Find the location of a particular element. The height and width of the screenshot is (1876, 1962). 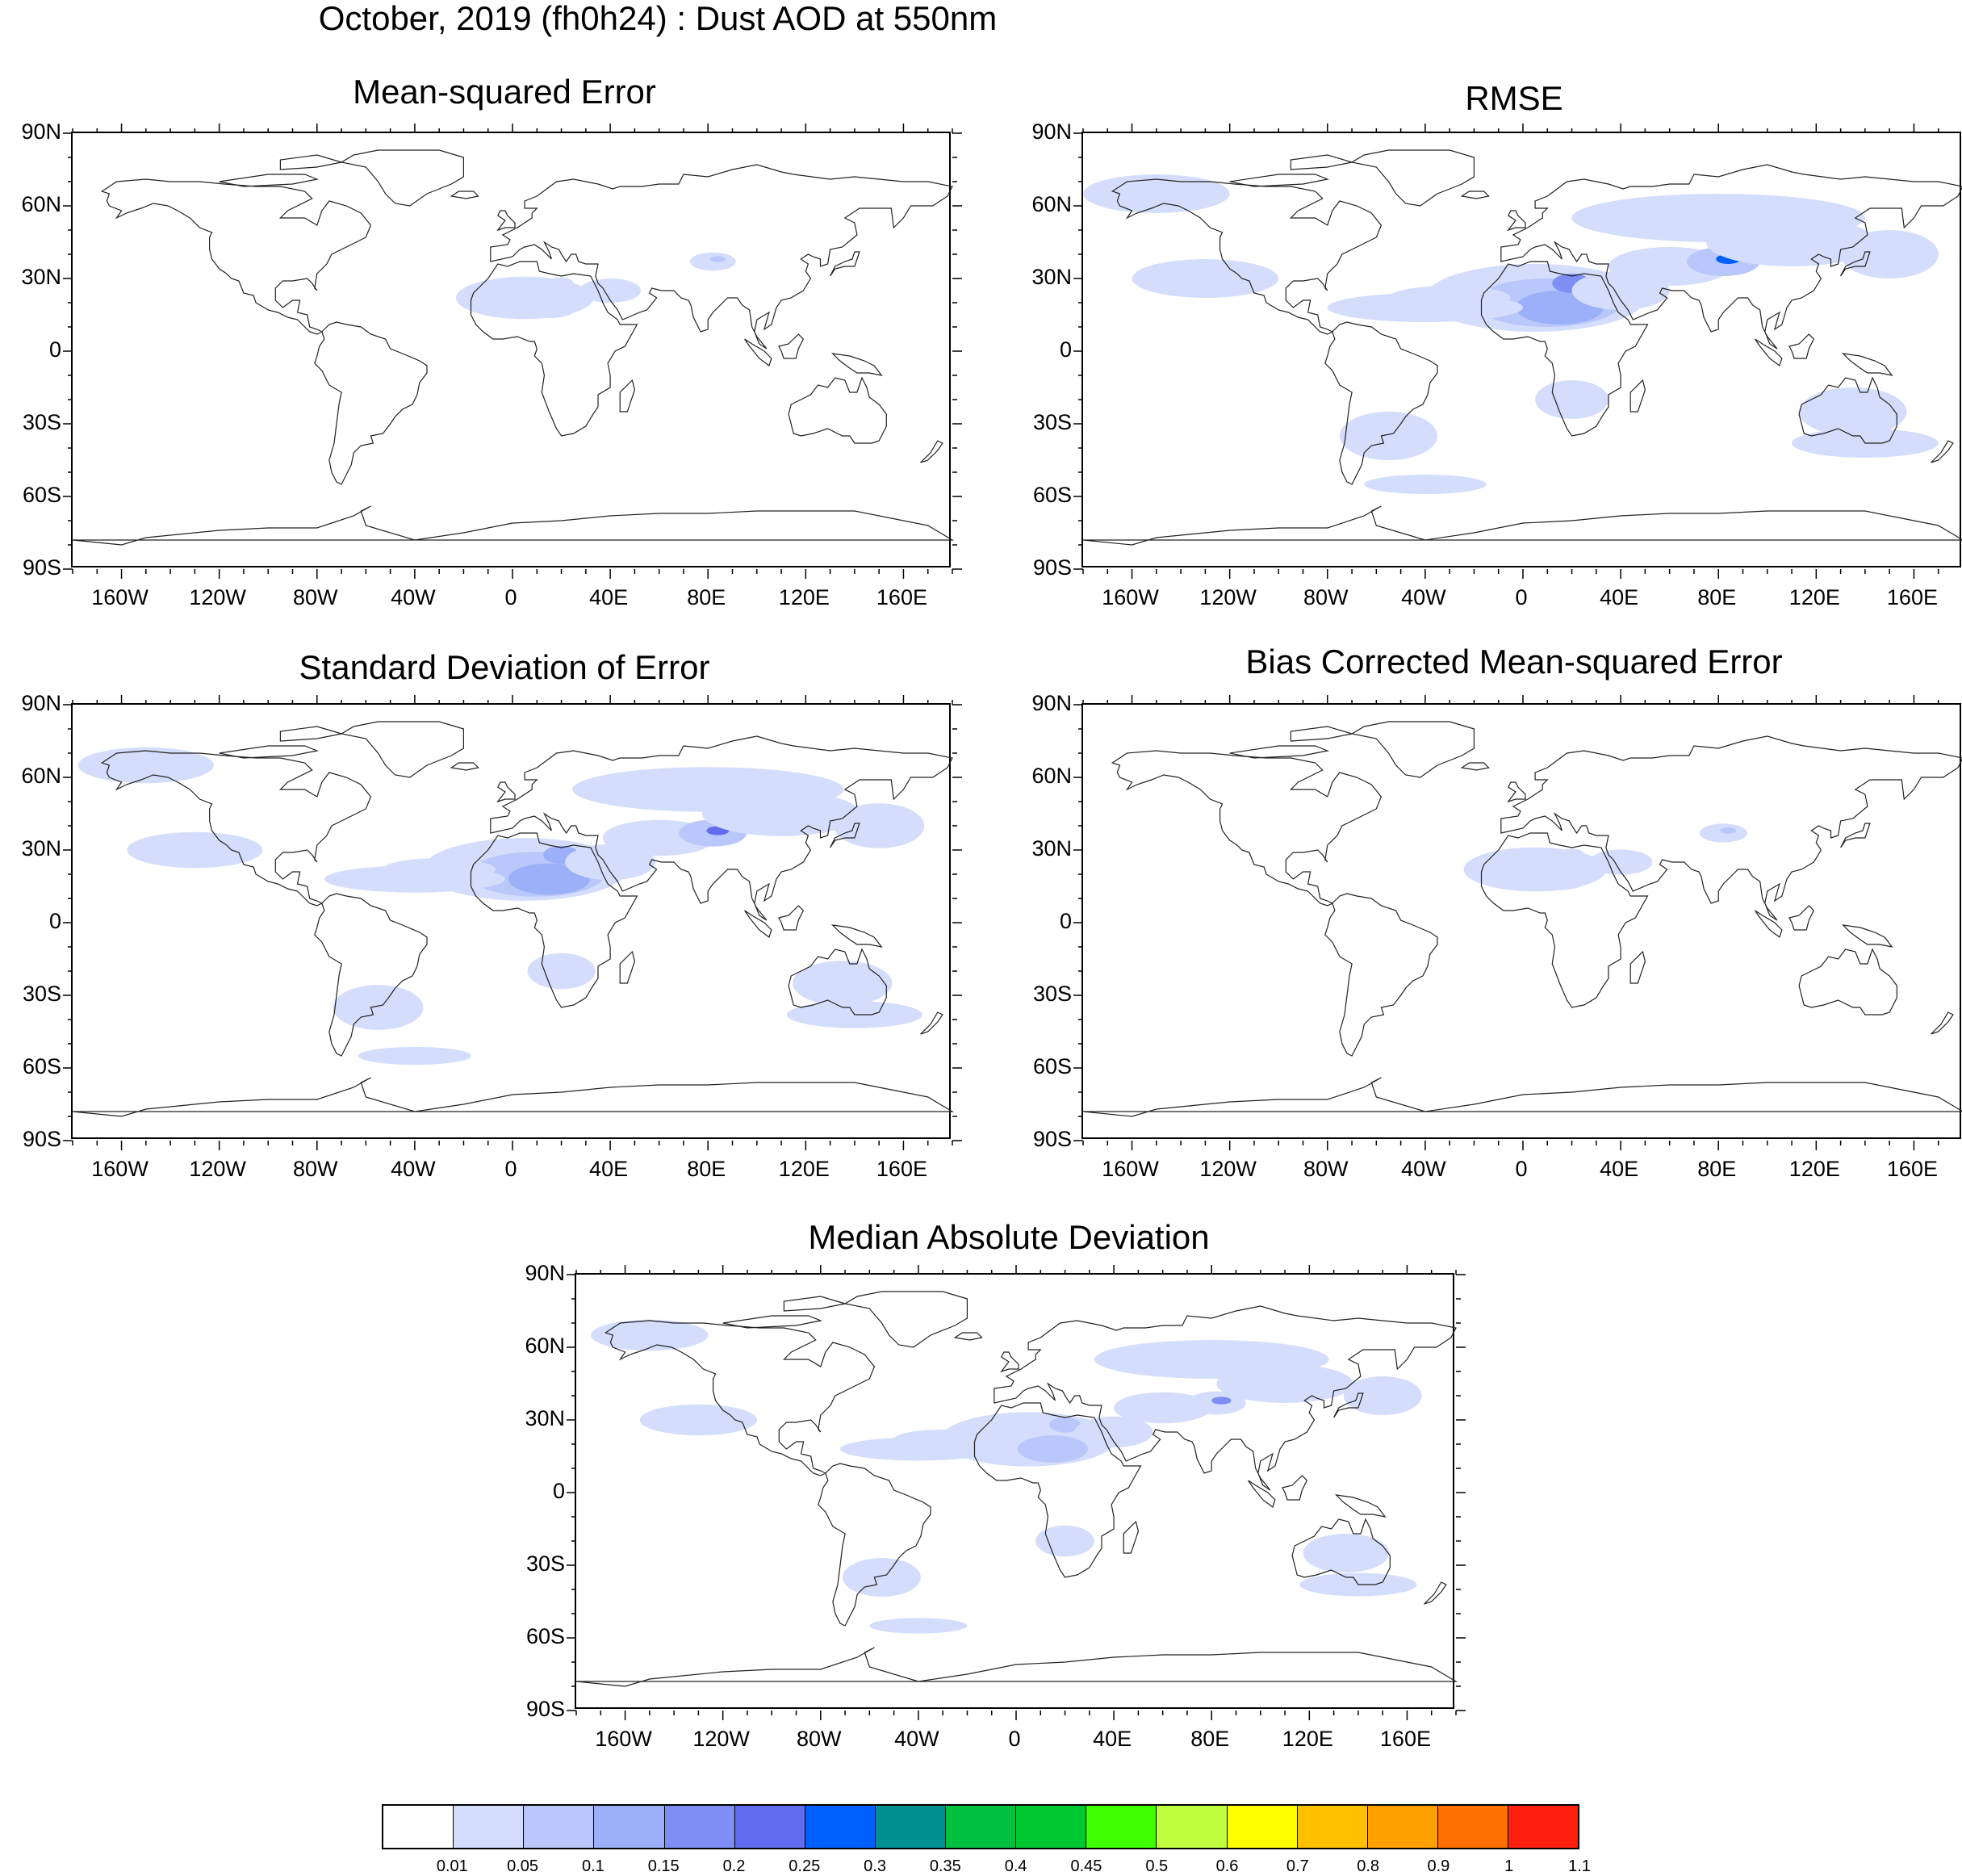

map-panel-mse is located at coordinates (512, 351).